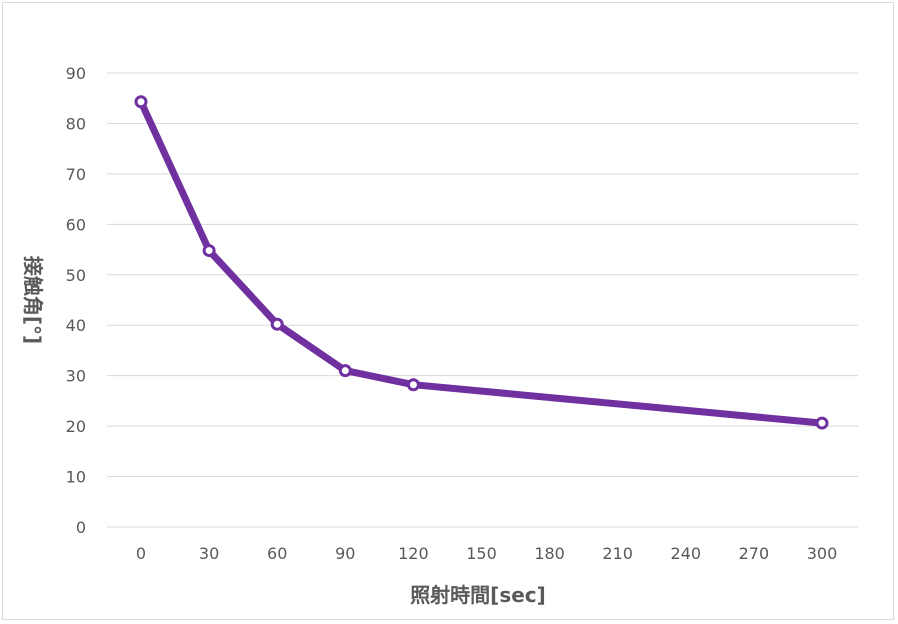 The width and height of the screenshot is (898, 624). Describe the element at coordinates (81, 527) in the screenshot. I see `y-tick-label: 0` at that location.